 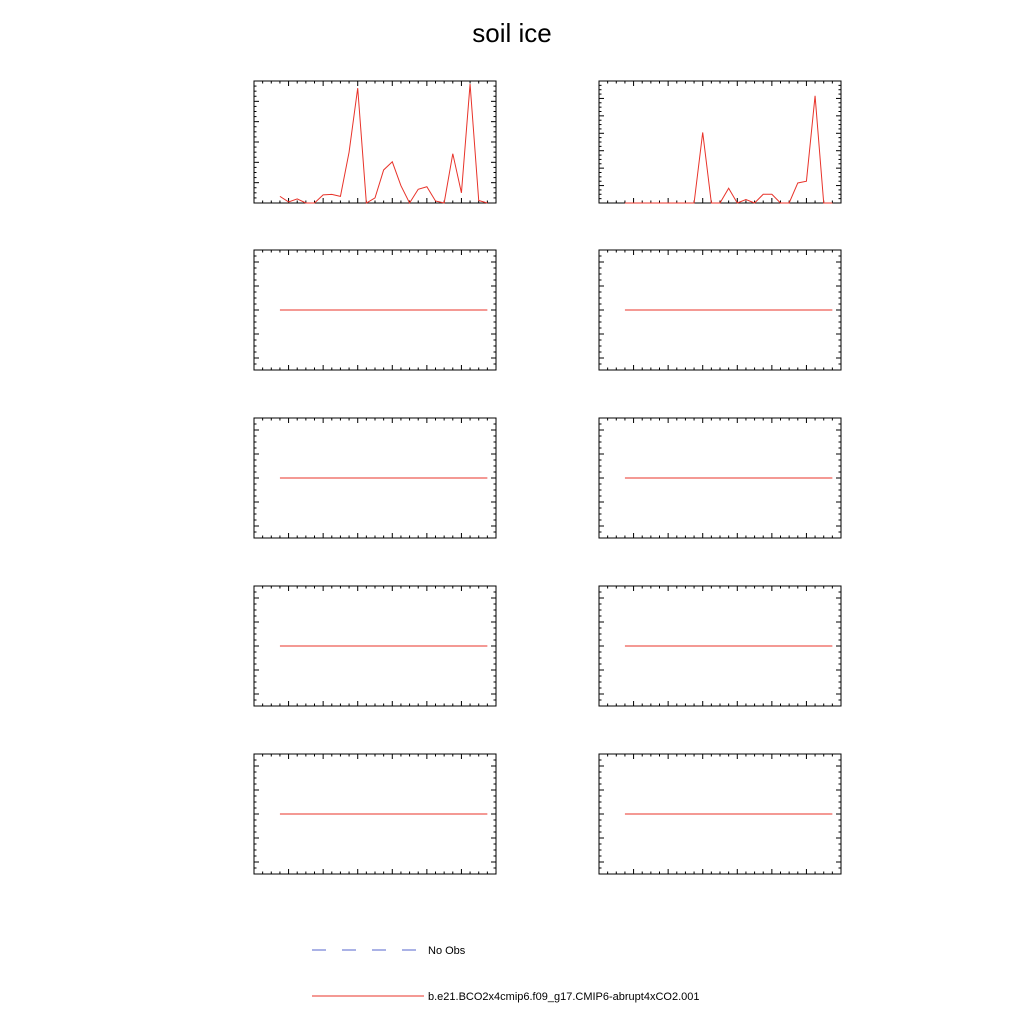 I want to click on plot-frame, so click(x=720, y=142).